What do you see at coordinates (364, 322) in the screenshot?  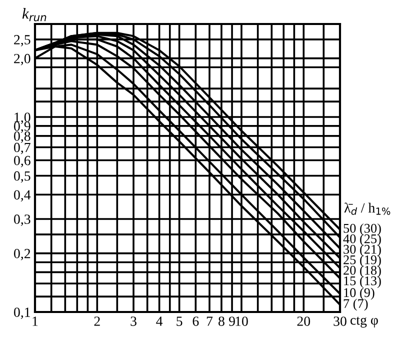 I see `x-axis-title: ctg φ` at bounding box center [364, 322].